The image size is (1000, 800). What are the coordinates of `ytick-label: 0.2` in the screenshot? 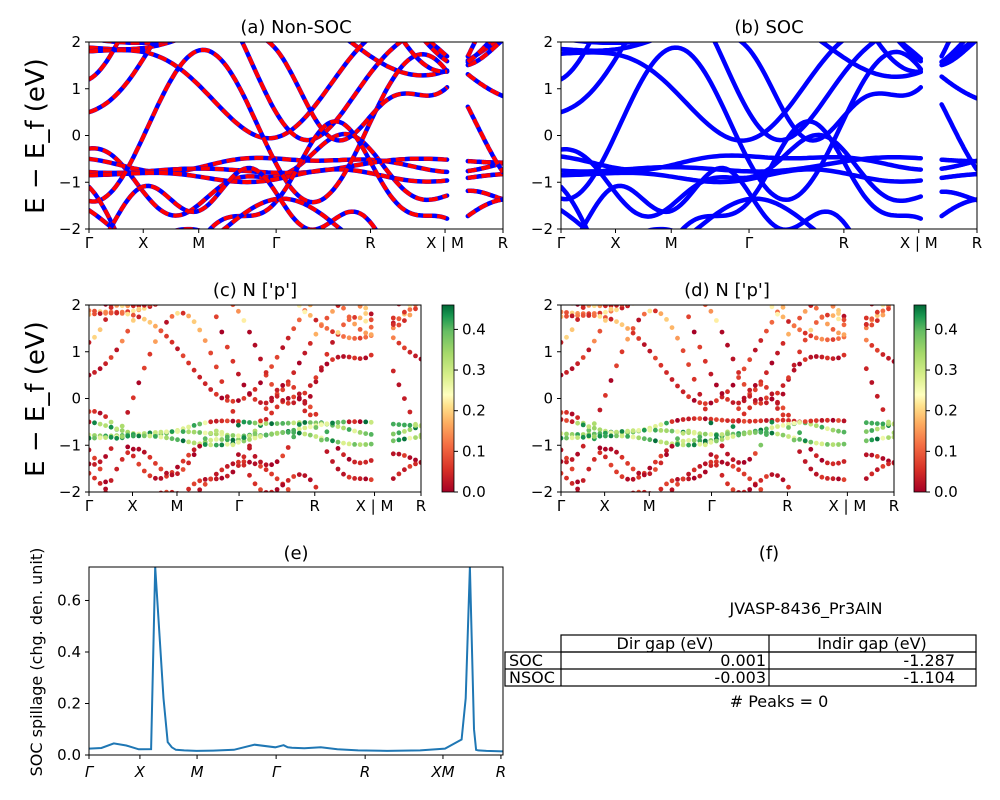 It's located at (69, 703).